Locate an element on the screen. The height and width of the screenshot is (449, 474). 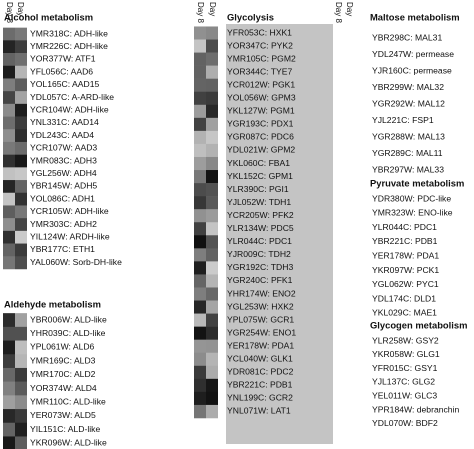
gene-label: YPL061W: ALD6 is located at coordinates (62, 347).